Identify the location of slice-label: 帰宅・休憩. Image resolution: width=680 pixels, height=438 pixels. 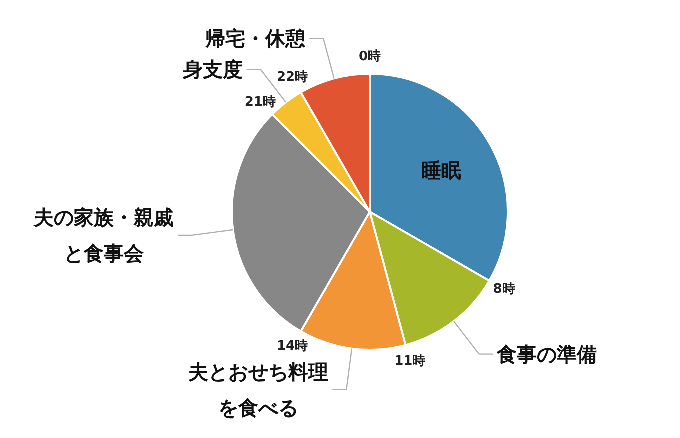
(255, 38).